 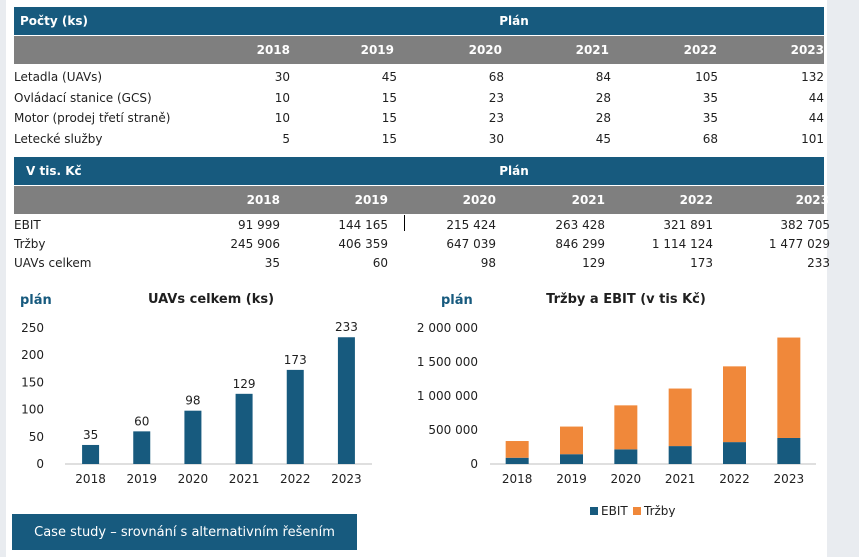 What do you see at coordinates (701, 263) in the screenshot?
I see `value-cell: 173` at bounding box center [701, 263].